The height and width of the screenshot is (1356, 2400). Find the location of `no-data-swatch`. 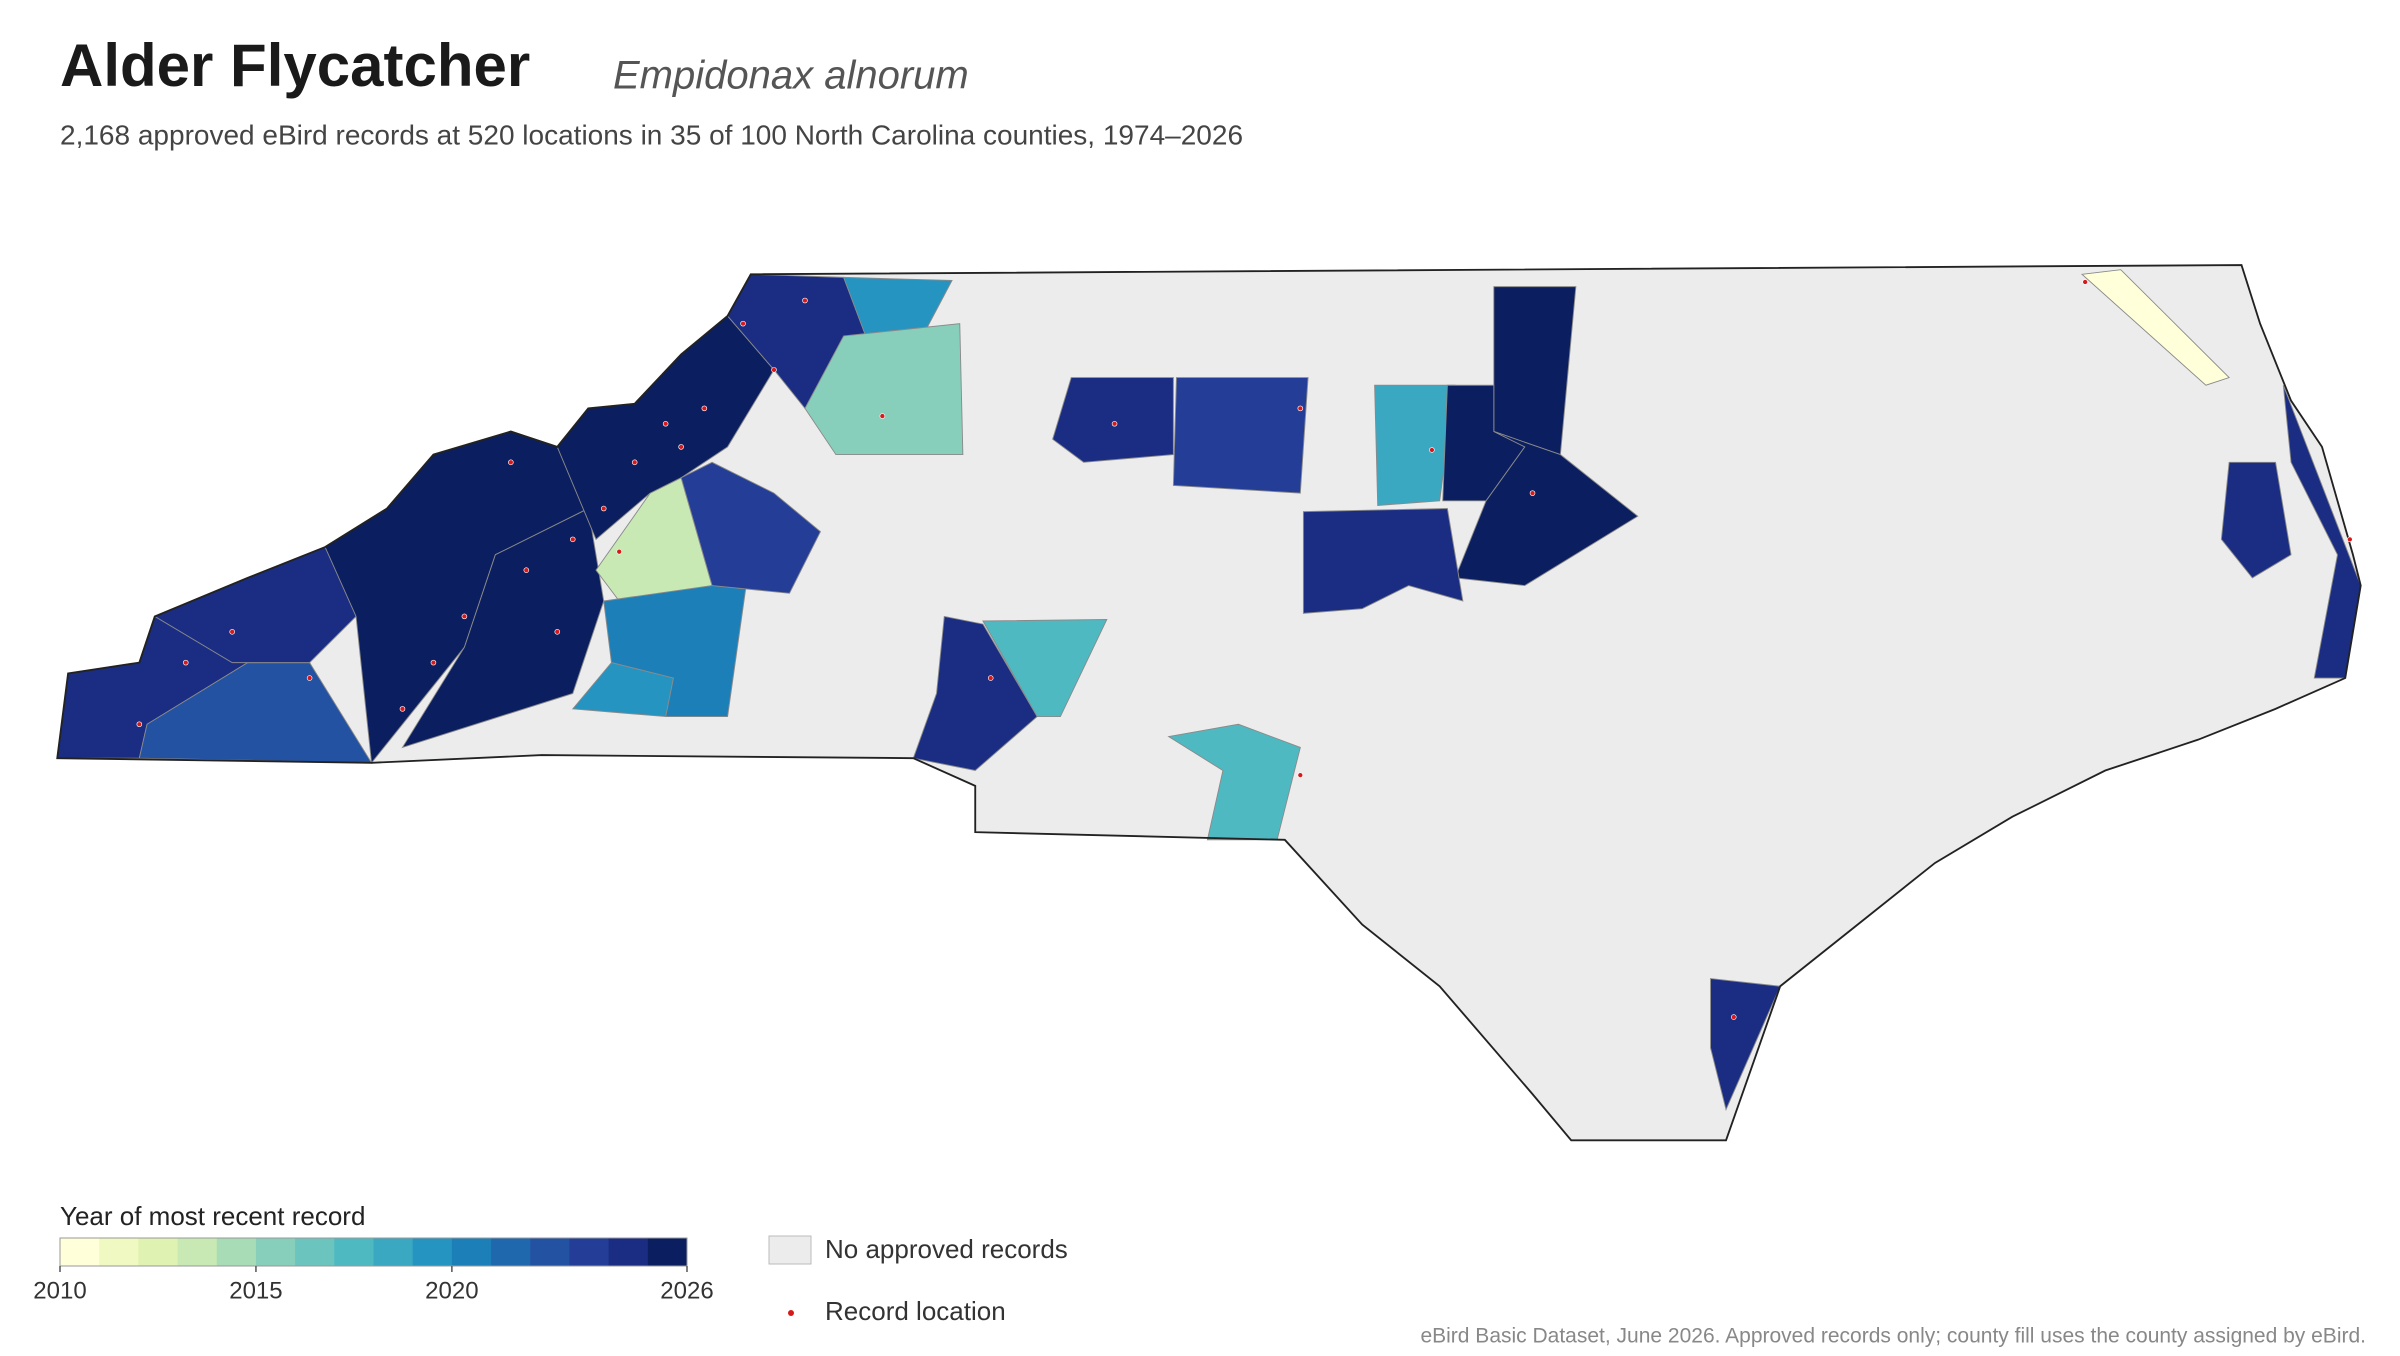

no-data-swatch is located at coordinates (790, 1250).